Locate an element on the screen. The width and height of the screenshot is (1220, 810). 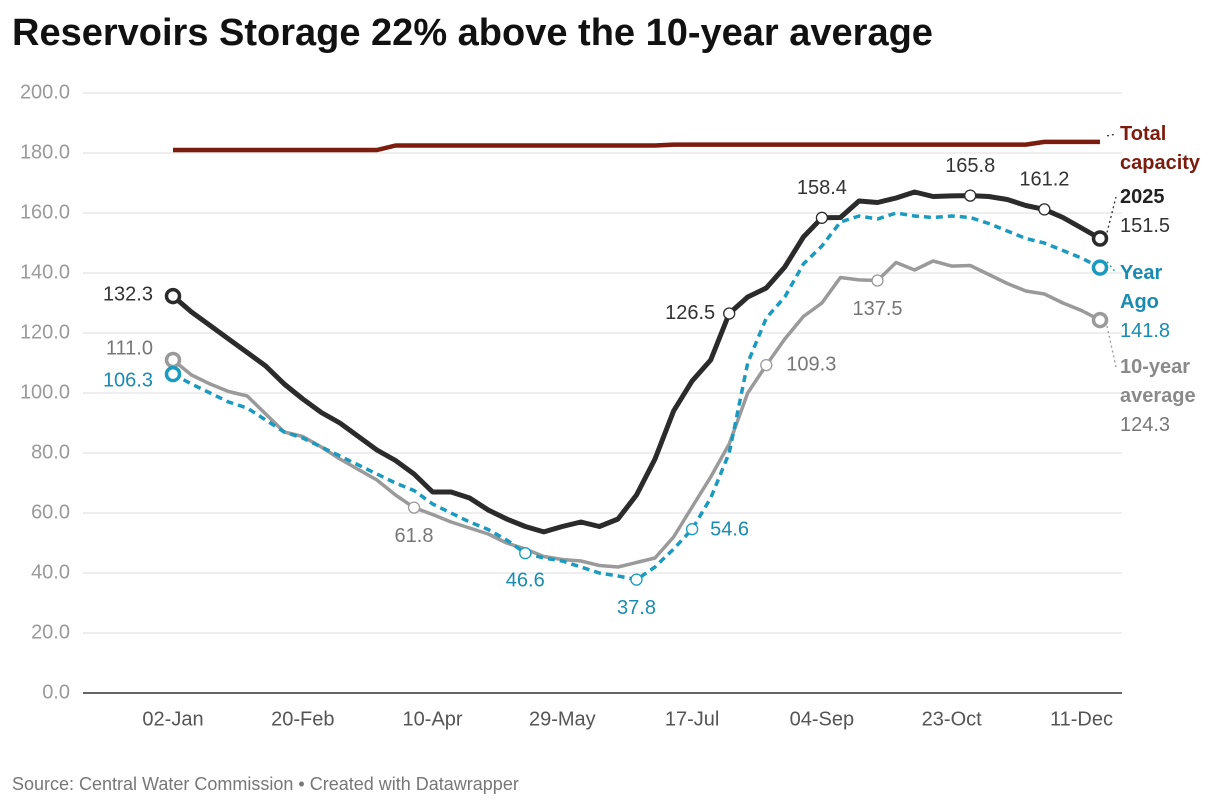
y-tick-label: 180.0 is located at coordinates (45, 152).